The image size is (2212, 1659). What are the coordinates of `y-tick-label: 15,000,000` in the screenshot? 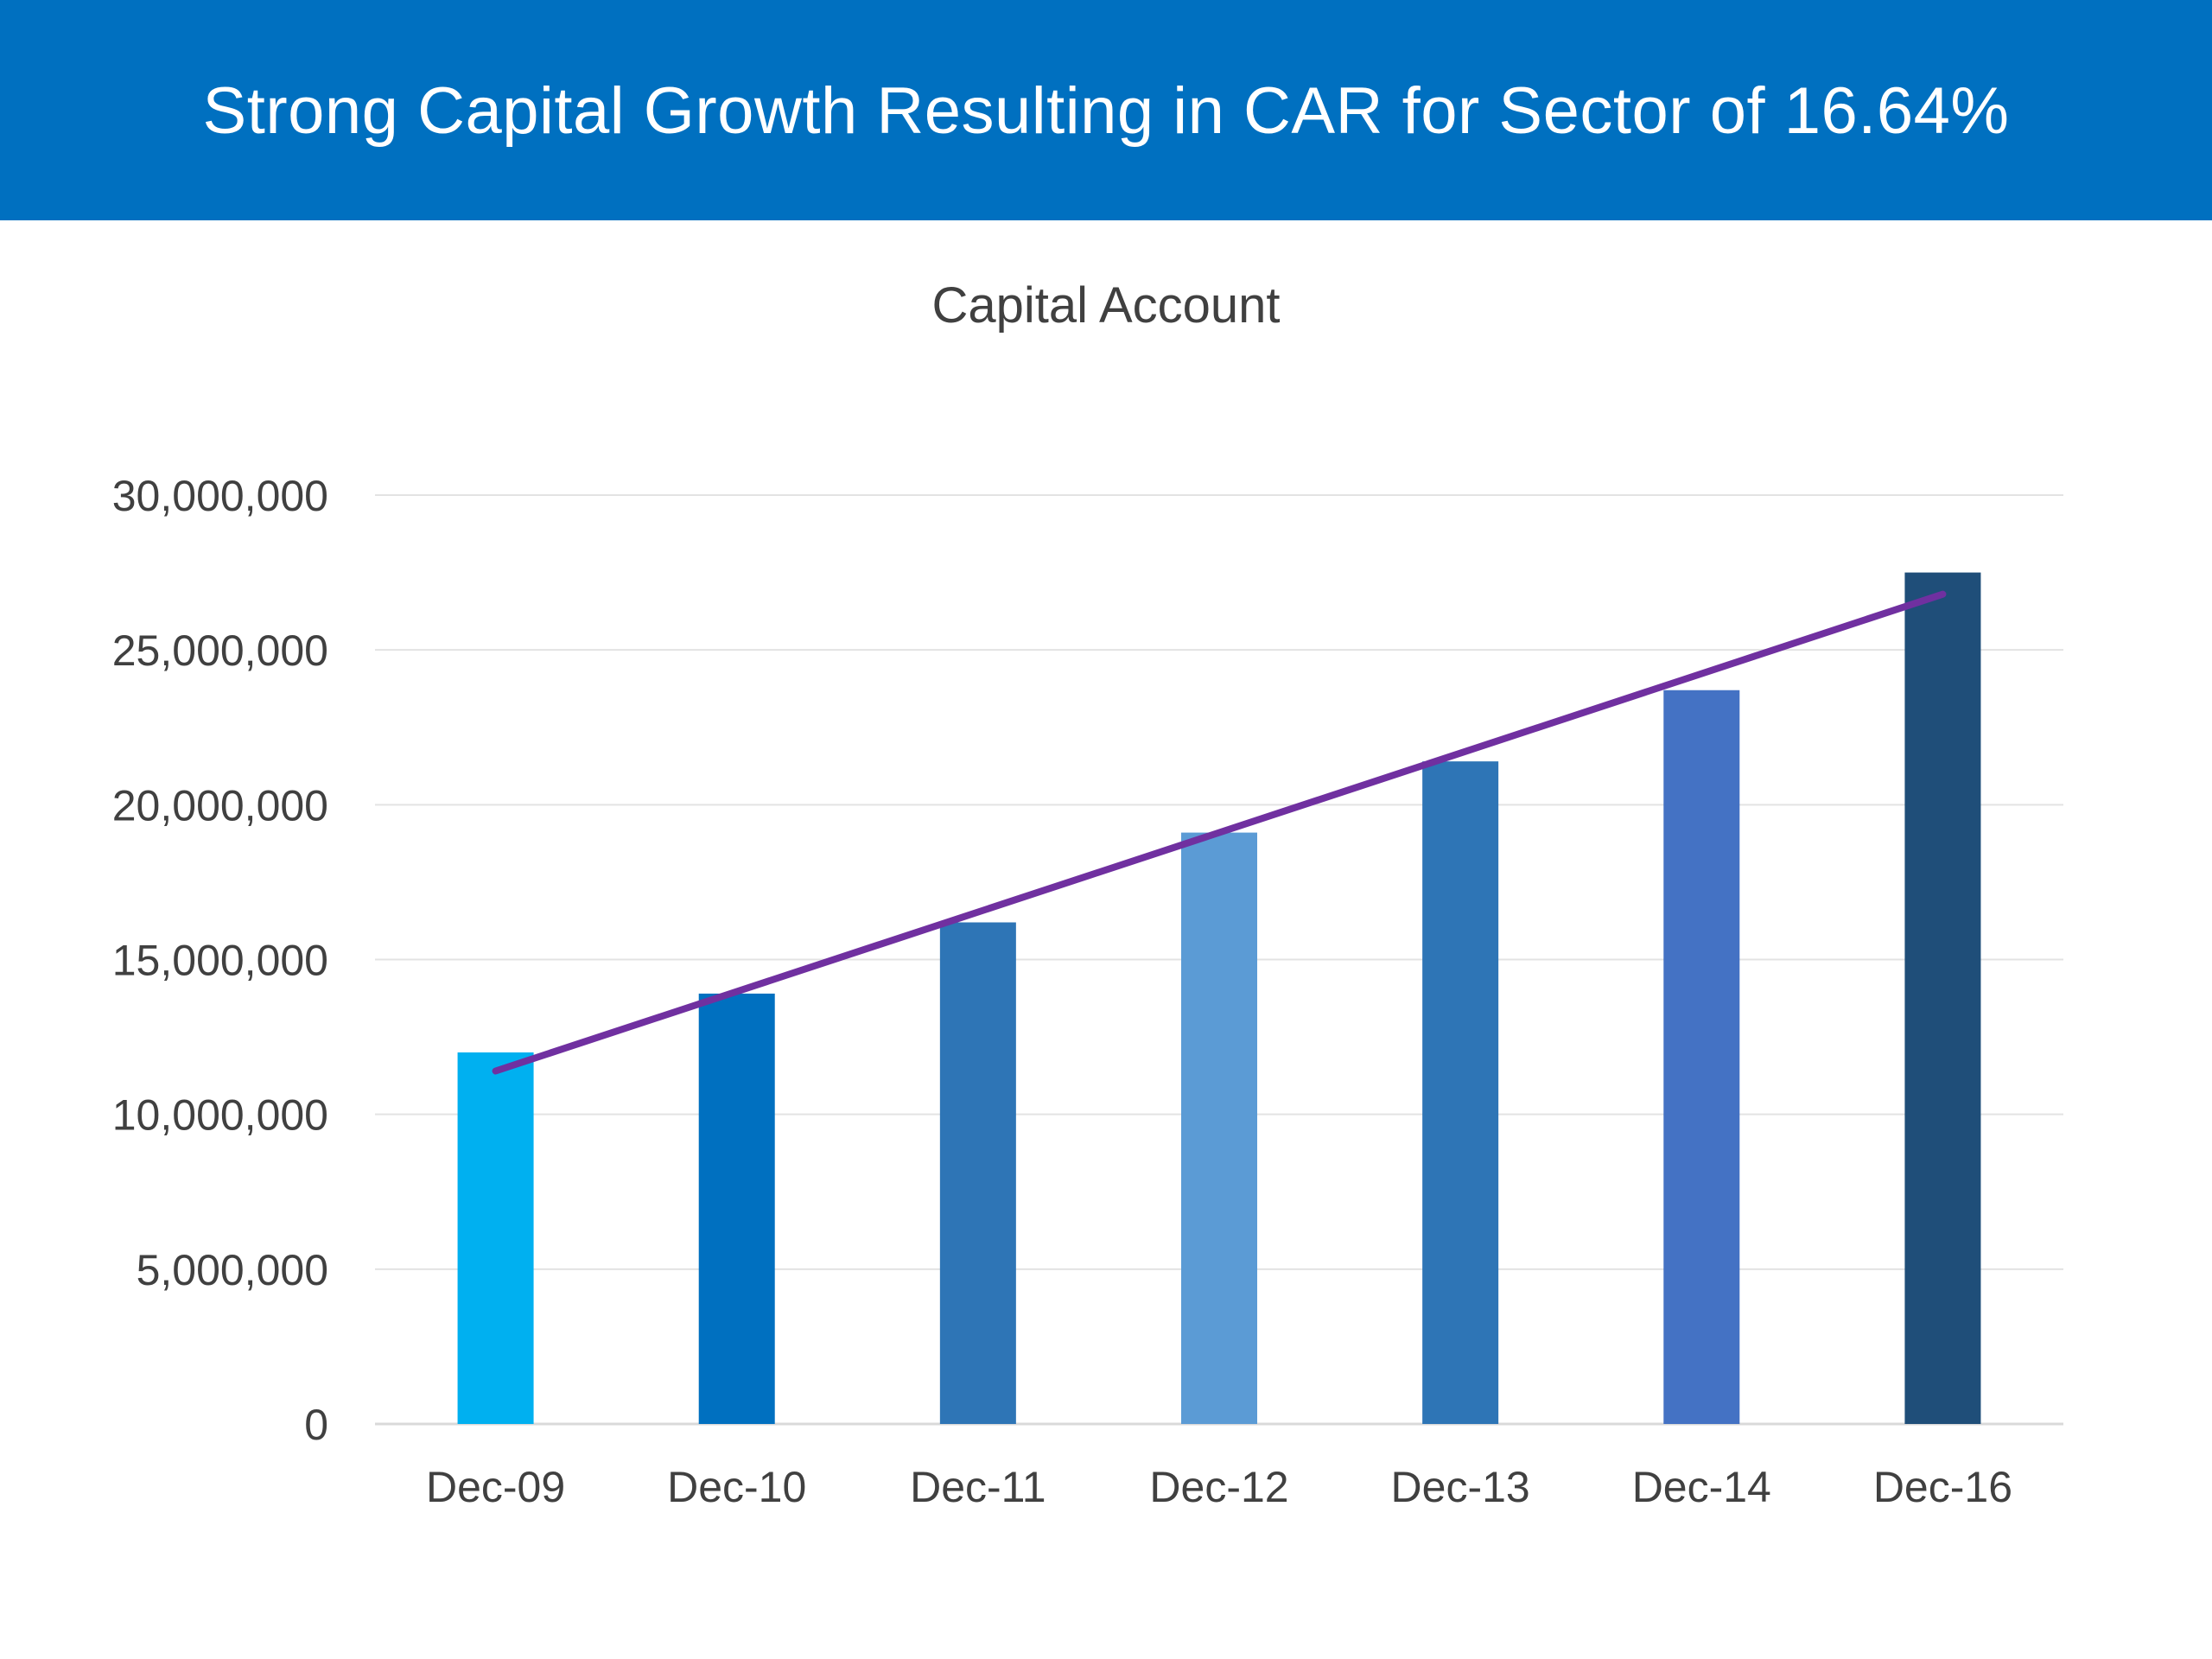 It's located at (220, 961).